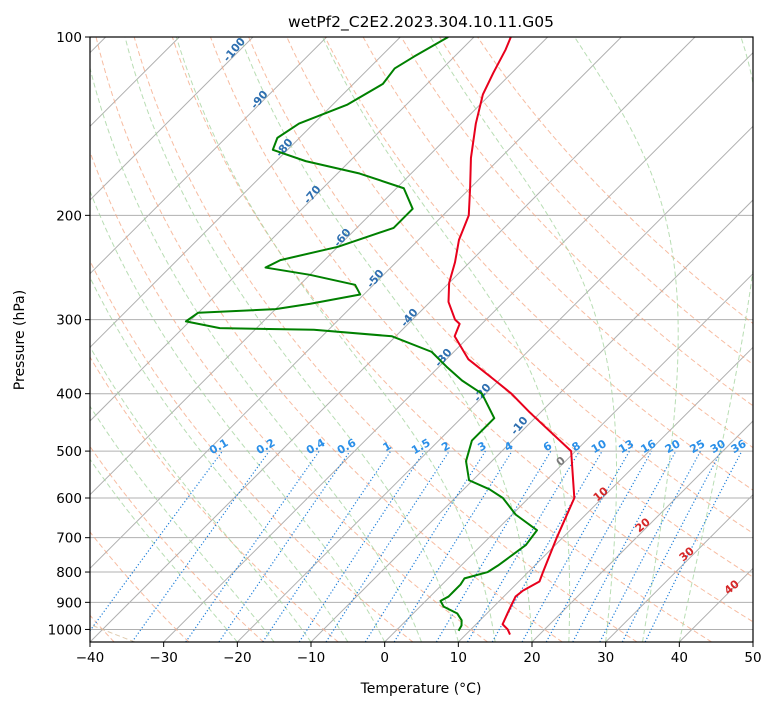  I want to click on y-tick-label: 600, so click(69, 499).